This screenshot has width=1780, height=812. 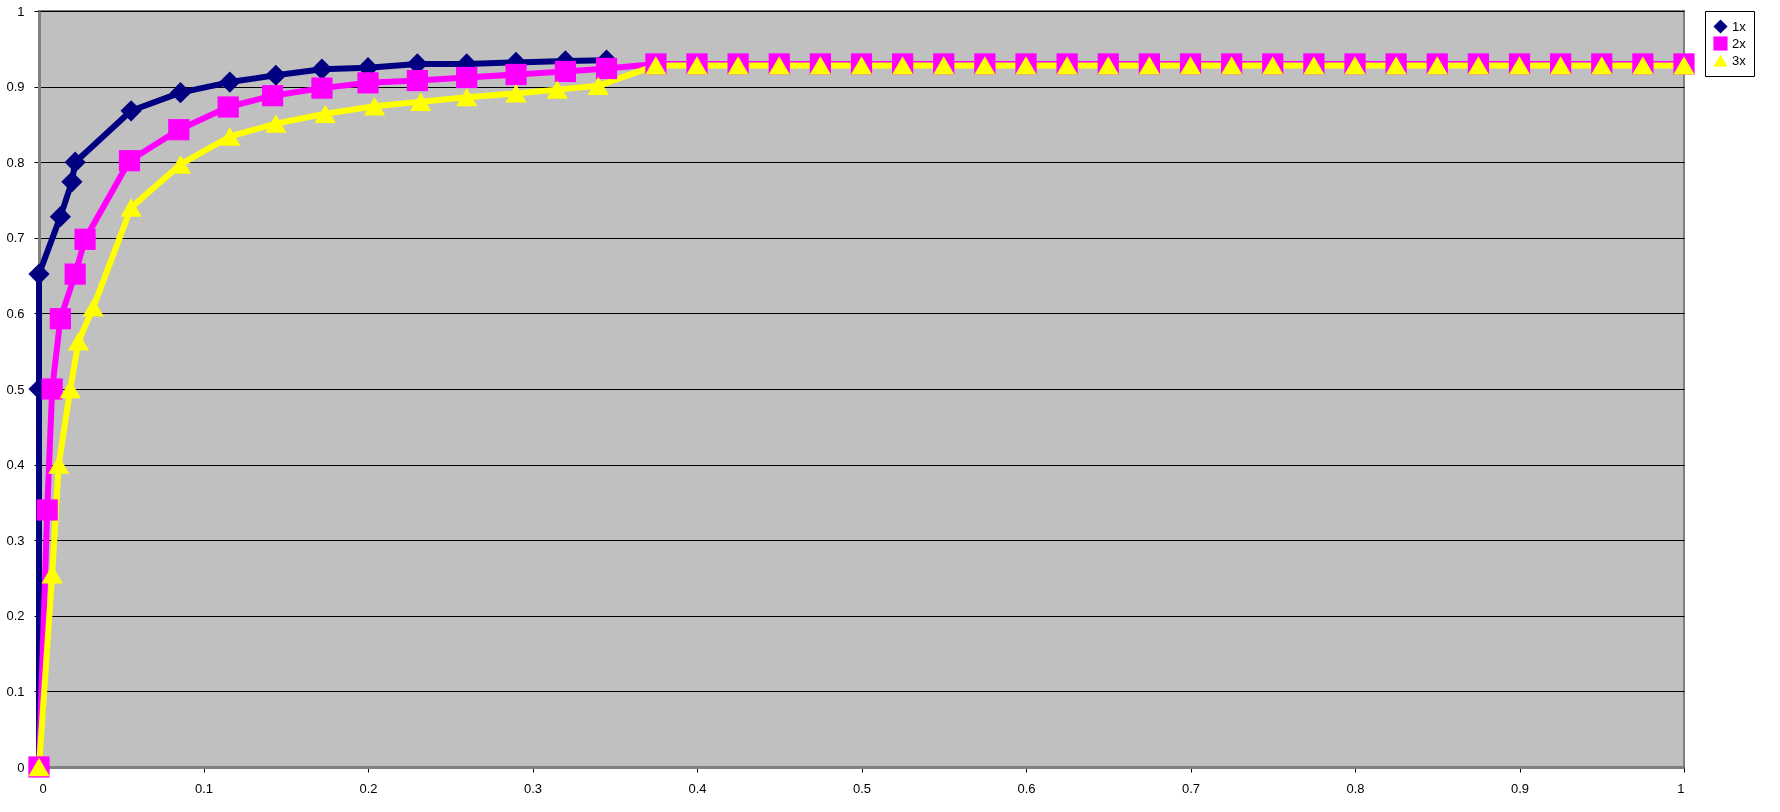 What do you see at coordinates (15, 87) in the screenshot?
I see `y-tick-label: 0.9` at bounding box center [15, 87].